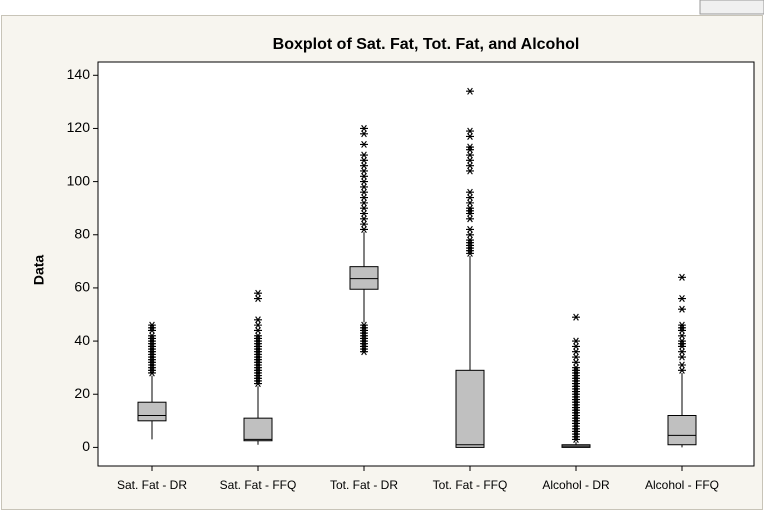  I want to click on x-tick-label: Alcohol - FFQ, so click(682, 485).